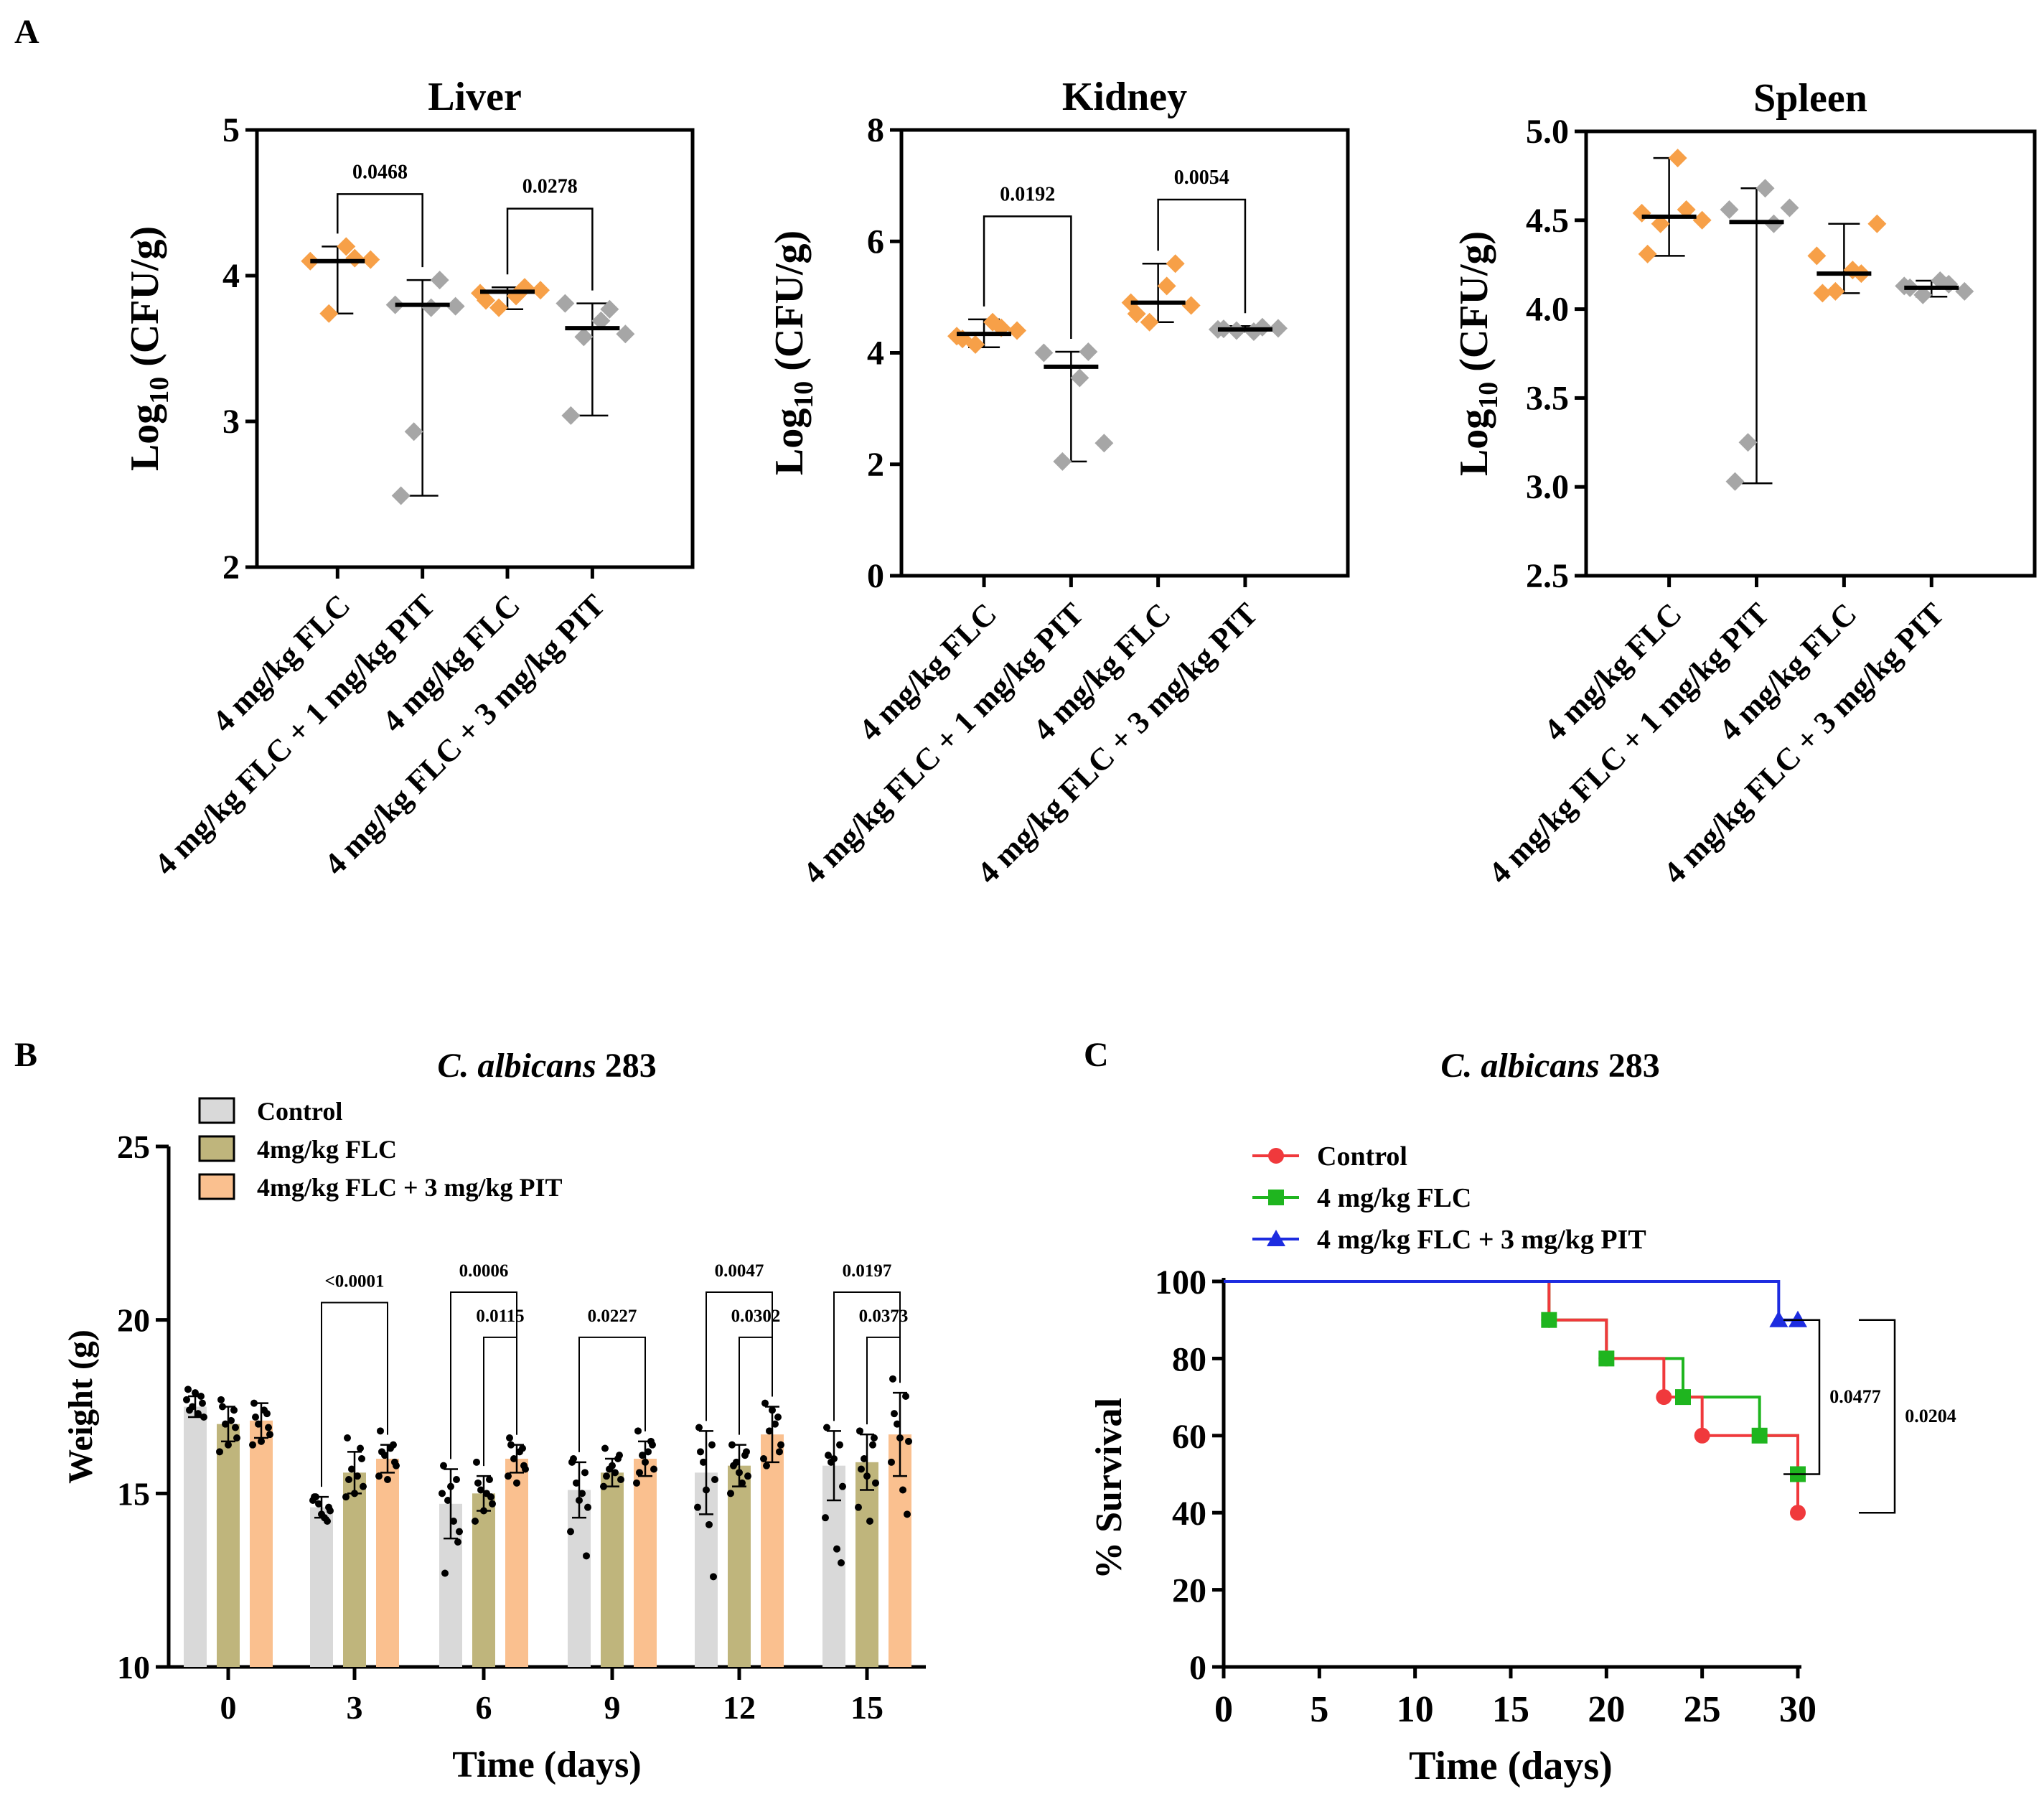  I want to click on x-tick-label: 12, so click(739, 1708).